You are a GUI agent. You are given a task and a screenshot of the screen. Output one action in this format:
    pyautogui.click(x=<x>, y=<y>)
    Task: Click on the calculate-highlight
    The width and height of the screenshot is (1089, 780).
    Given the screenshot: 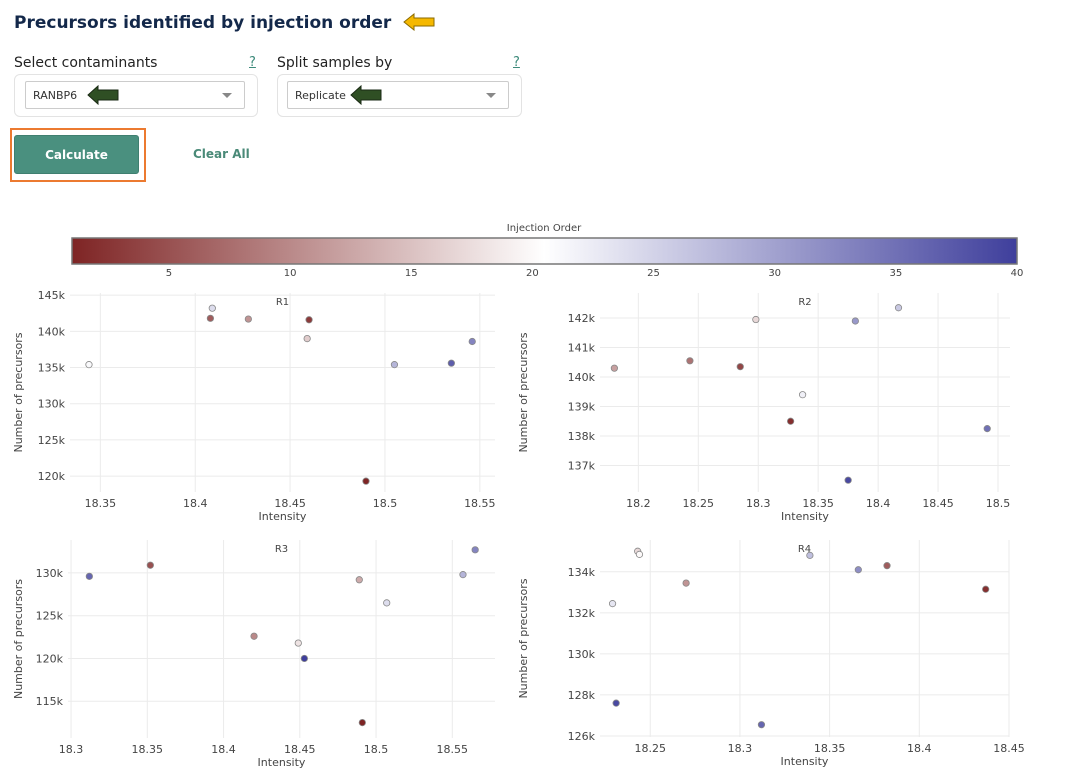 What is the action you would take?
    pyautogui.click(x=78, y=155)
    